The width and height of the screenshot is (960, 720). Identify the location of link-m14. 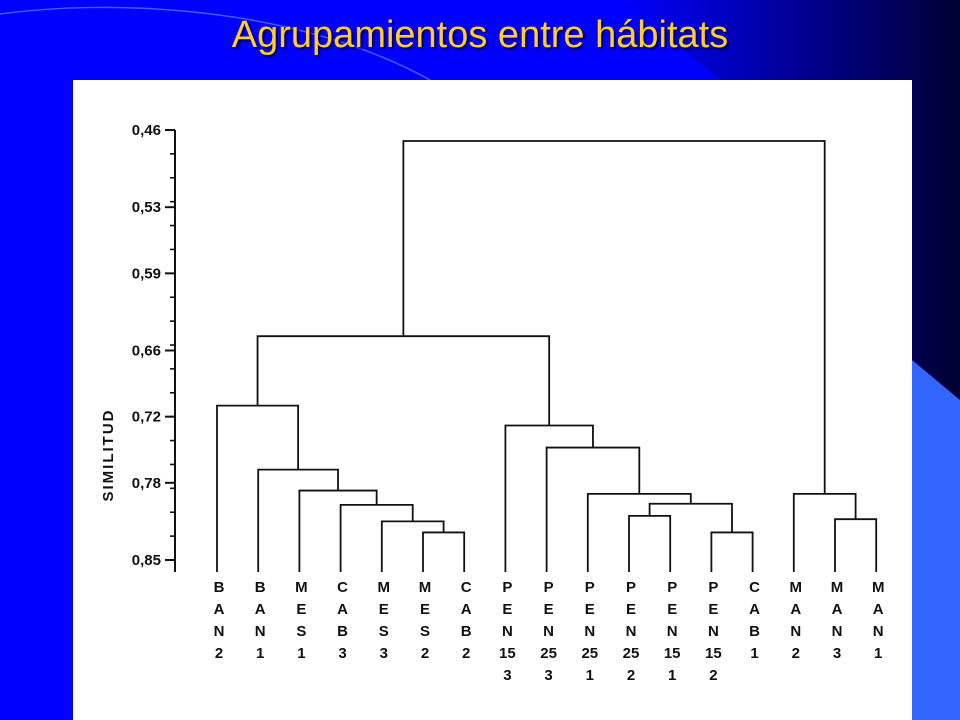
(856, 545).